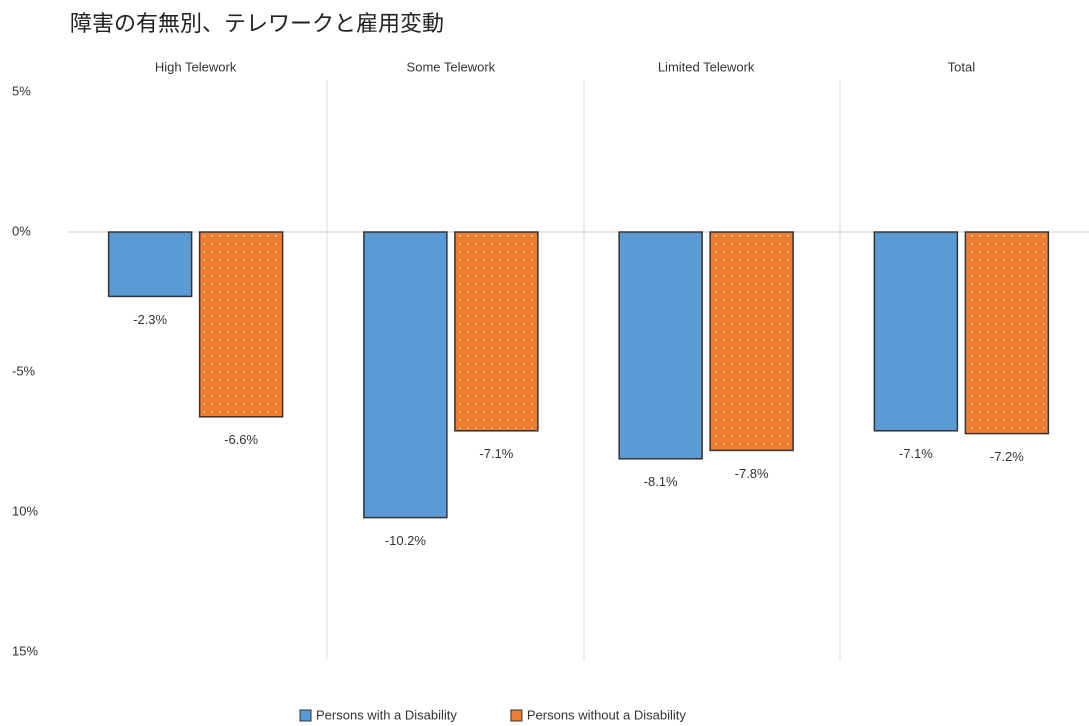 The height and width of the screenshot is (726, 1089). Describe the element at coordinates (150, 319) in the screenshot. I see `data-label: -2.3%` at that location.